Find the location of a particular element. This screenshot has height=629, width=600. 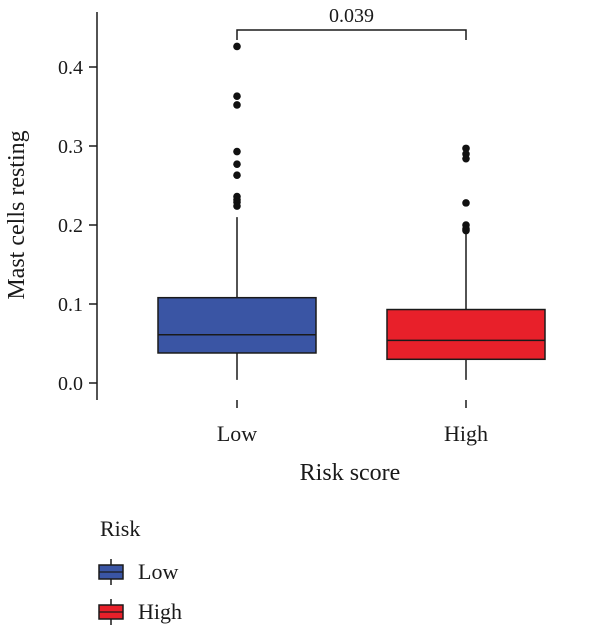

legend-entry-high: High is located at coordinates (140, 612).